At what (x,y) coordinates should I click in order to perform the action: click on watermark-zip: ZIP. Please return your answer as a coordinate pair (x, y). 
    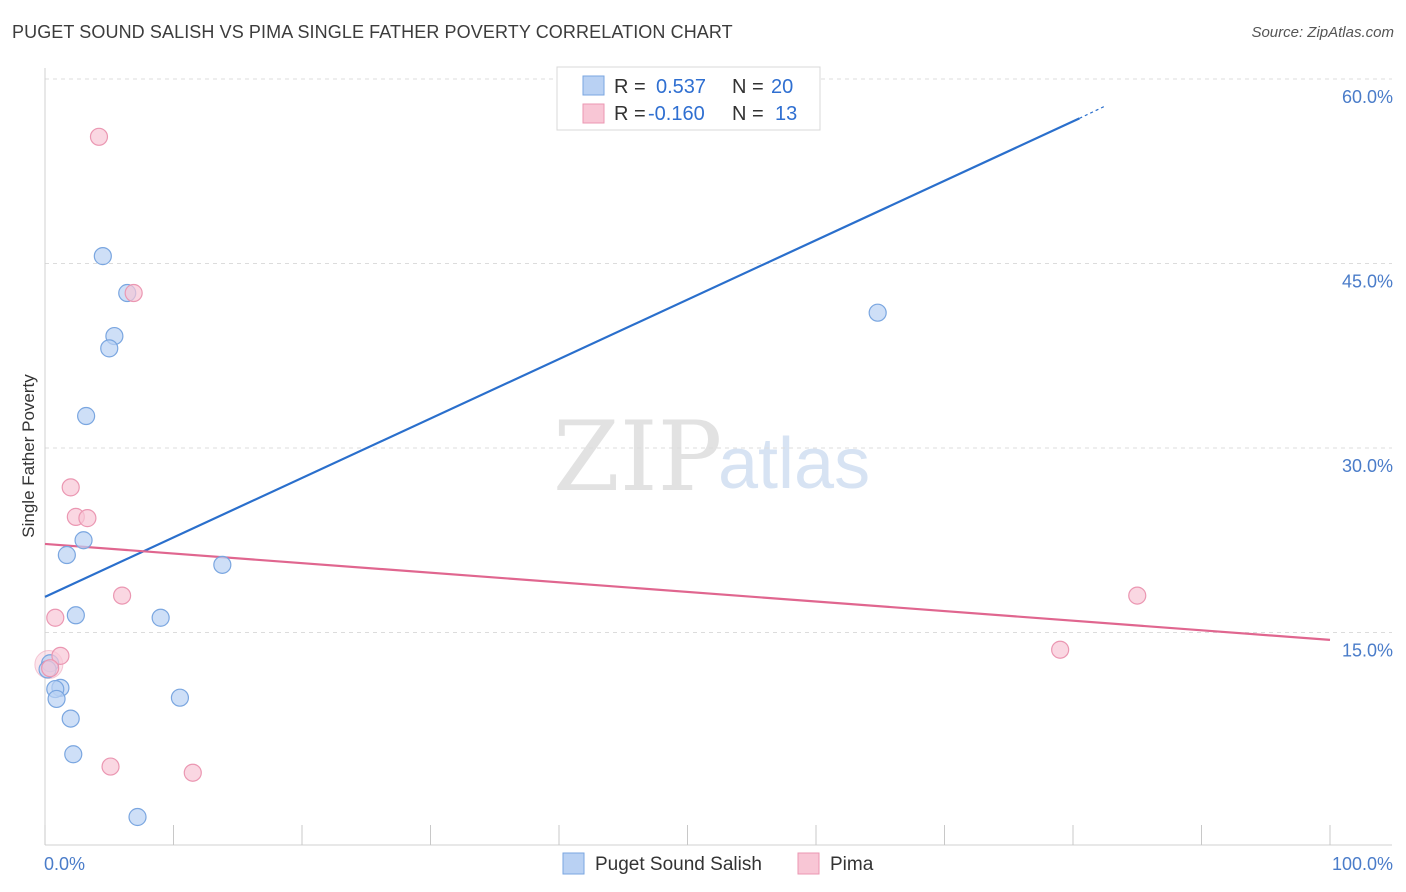
    Looking at the image, I should click on (637, 457).